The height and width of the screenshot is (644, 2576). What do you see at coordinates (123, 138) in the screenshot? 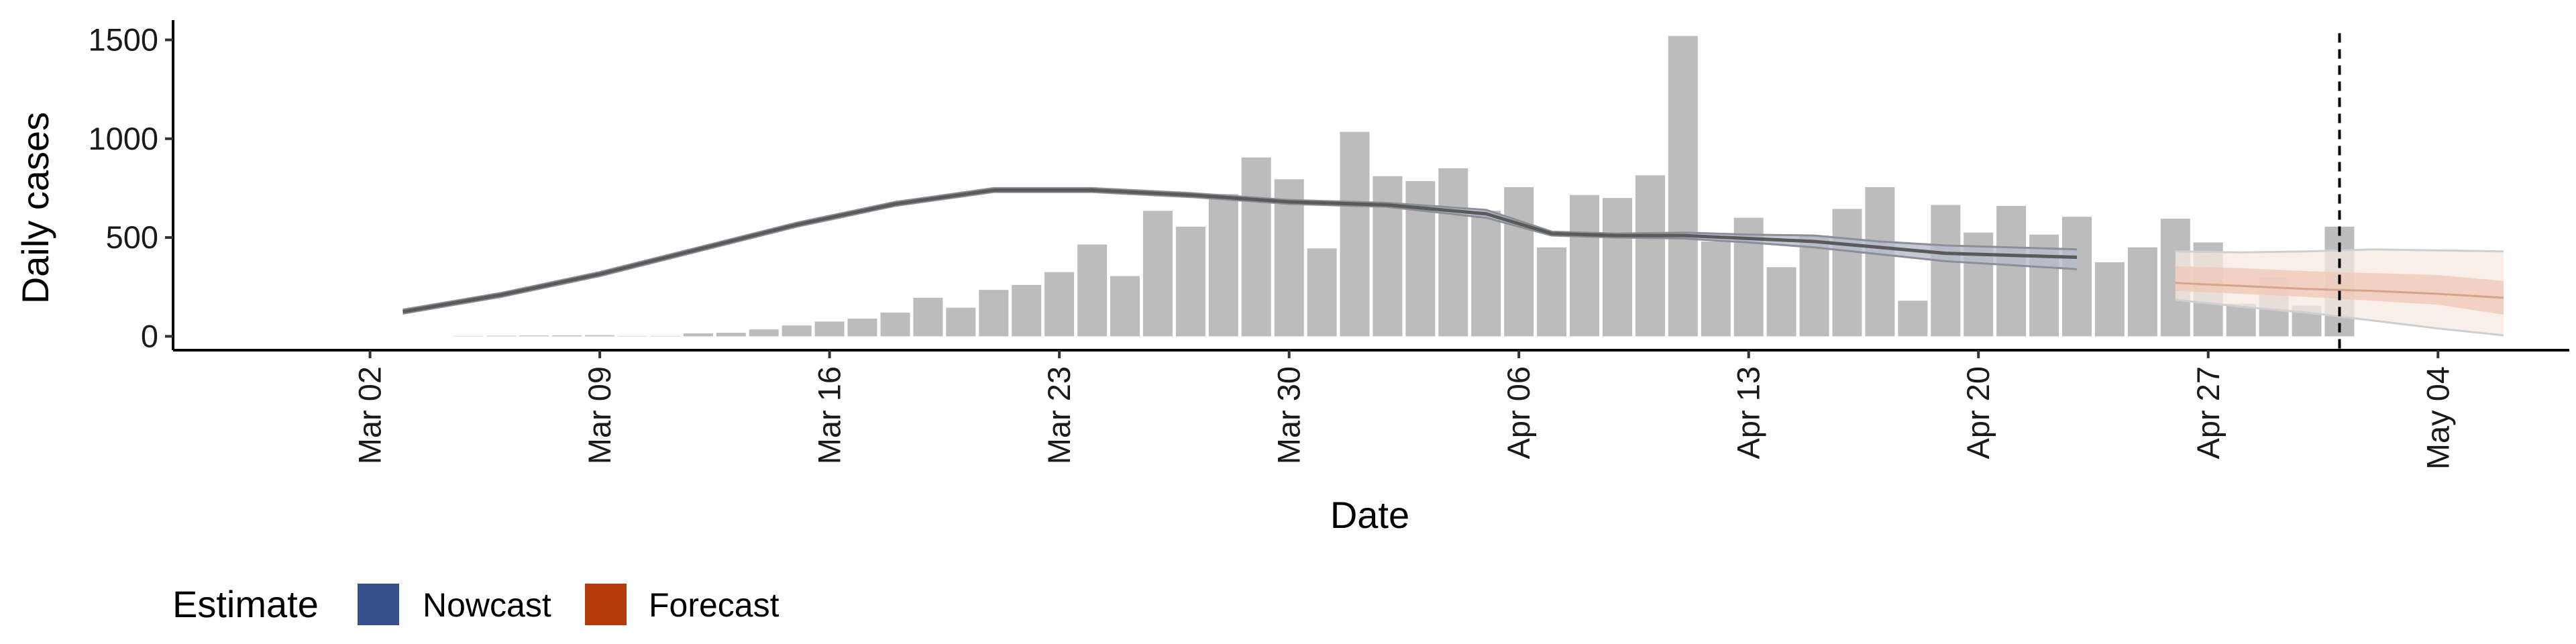
I see `y-tick-label: 1000` at bounding box center [123, 138].